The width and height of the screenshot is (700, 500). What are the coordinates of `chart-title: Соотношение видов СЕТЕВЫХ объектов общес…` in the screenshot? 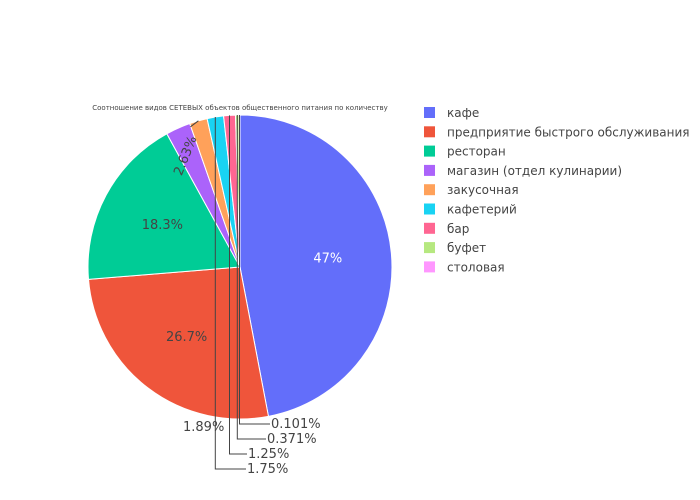 It's located at (240, 108).